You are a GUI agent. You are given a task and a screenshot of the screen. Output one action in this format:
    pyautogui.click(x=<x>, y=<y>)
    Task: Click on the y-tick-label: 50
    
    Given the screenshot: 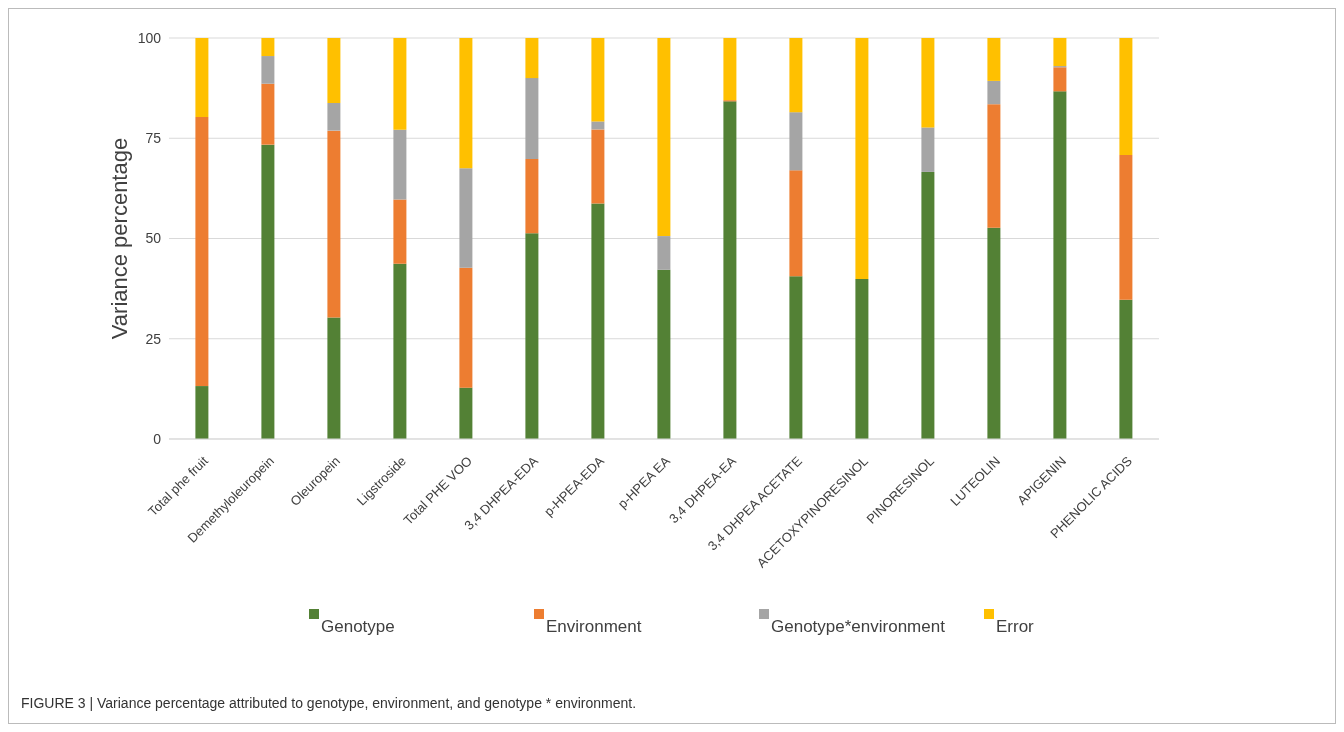 What is the action you would take?
    pyautogui.click(x=153, y=238)
    